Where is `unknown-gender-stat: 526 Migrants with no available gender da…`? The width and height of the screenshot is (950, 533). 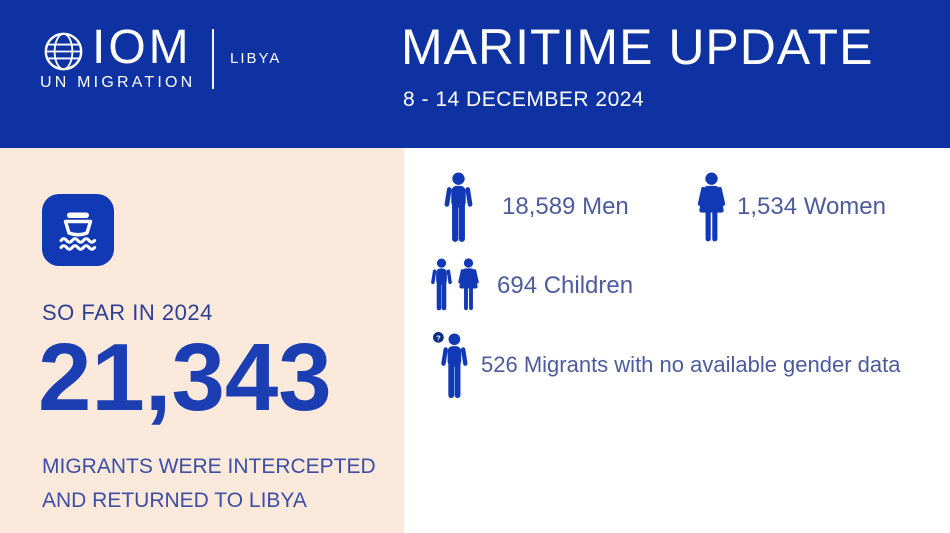
unknown-gender-stat: 526 Migrants with no available gender da… is located at coordinates (691, 364).